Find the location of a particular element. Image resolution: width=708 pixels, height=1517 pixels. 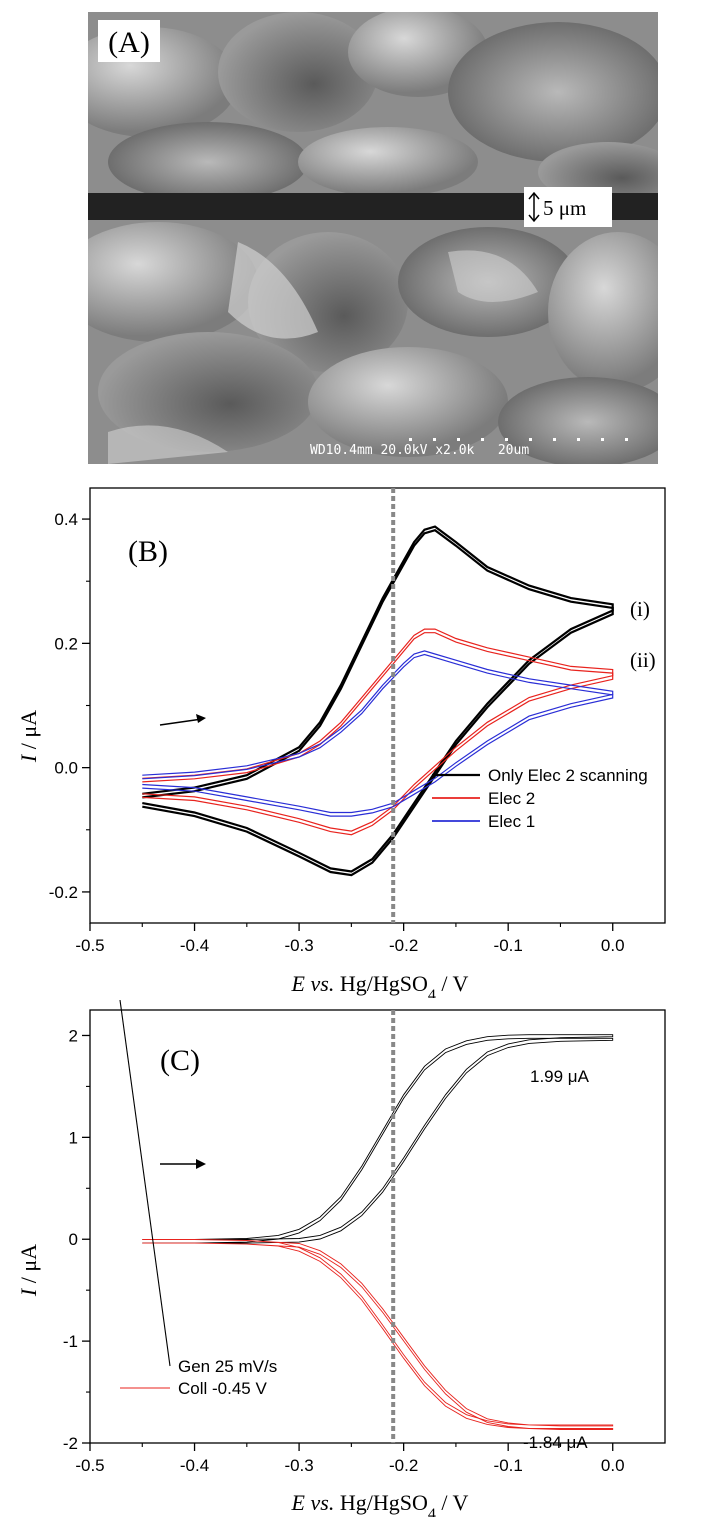

annotation-limit-gen: 1.99 μA is located at coordinates (560, 1076).